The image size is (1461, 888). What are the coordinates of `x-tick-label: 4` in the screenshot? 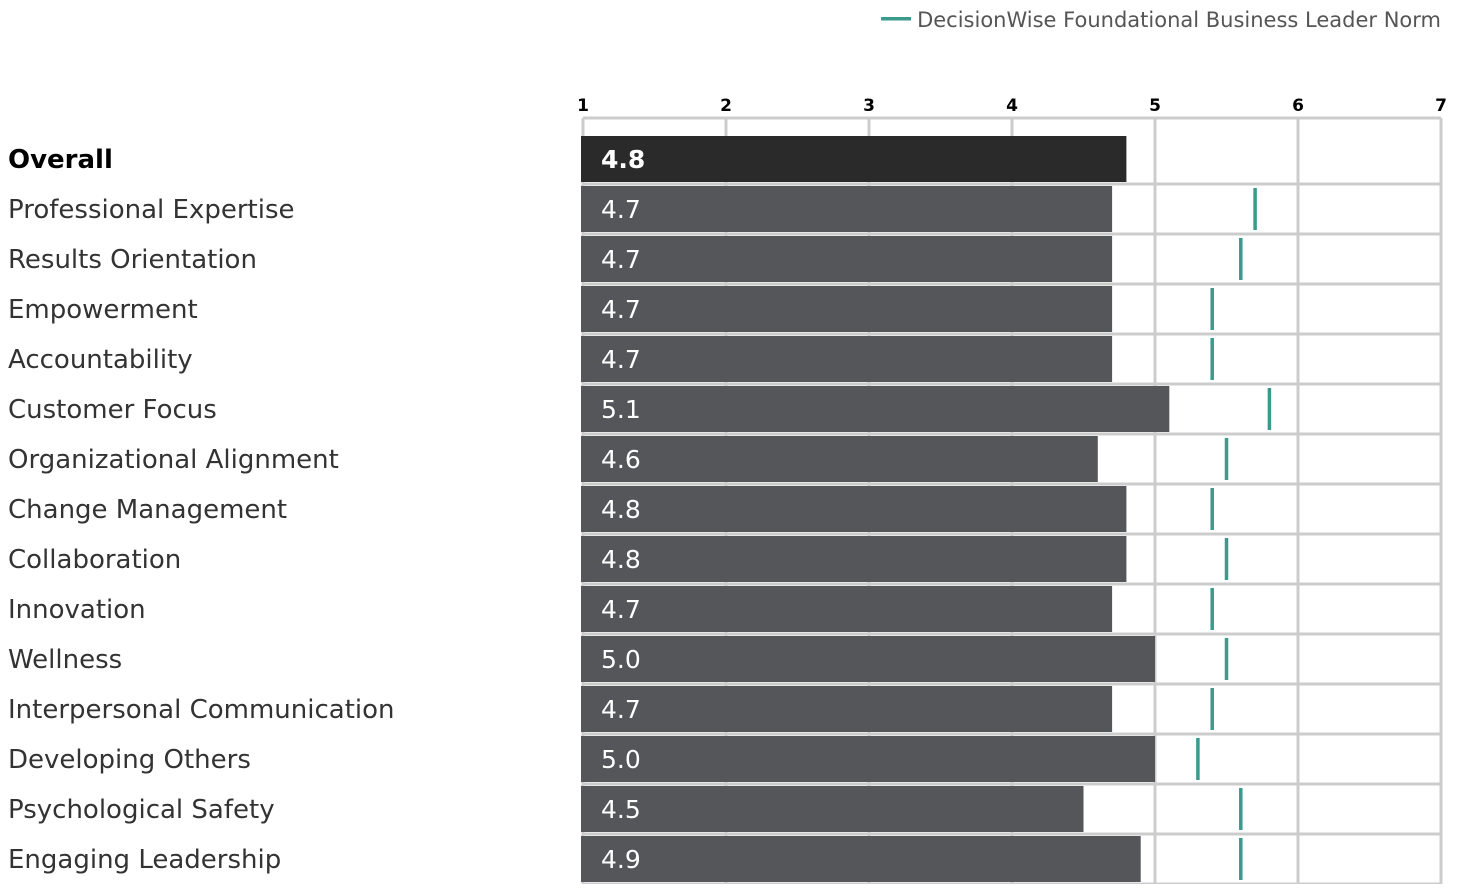 It's located at (1012, 106).